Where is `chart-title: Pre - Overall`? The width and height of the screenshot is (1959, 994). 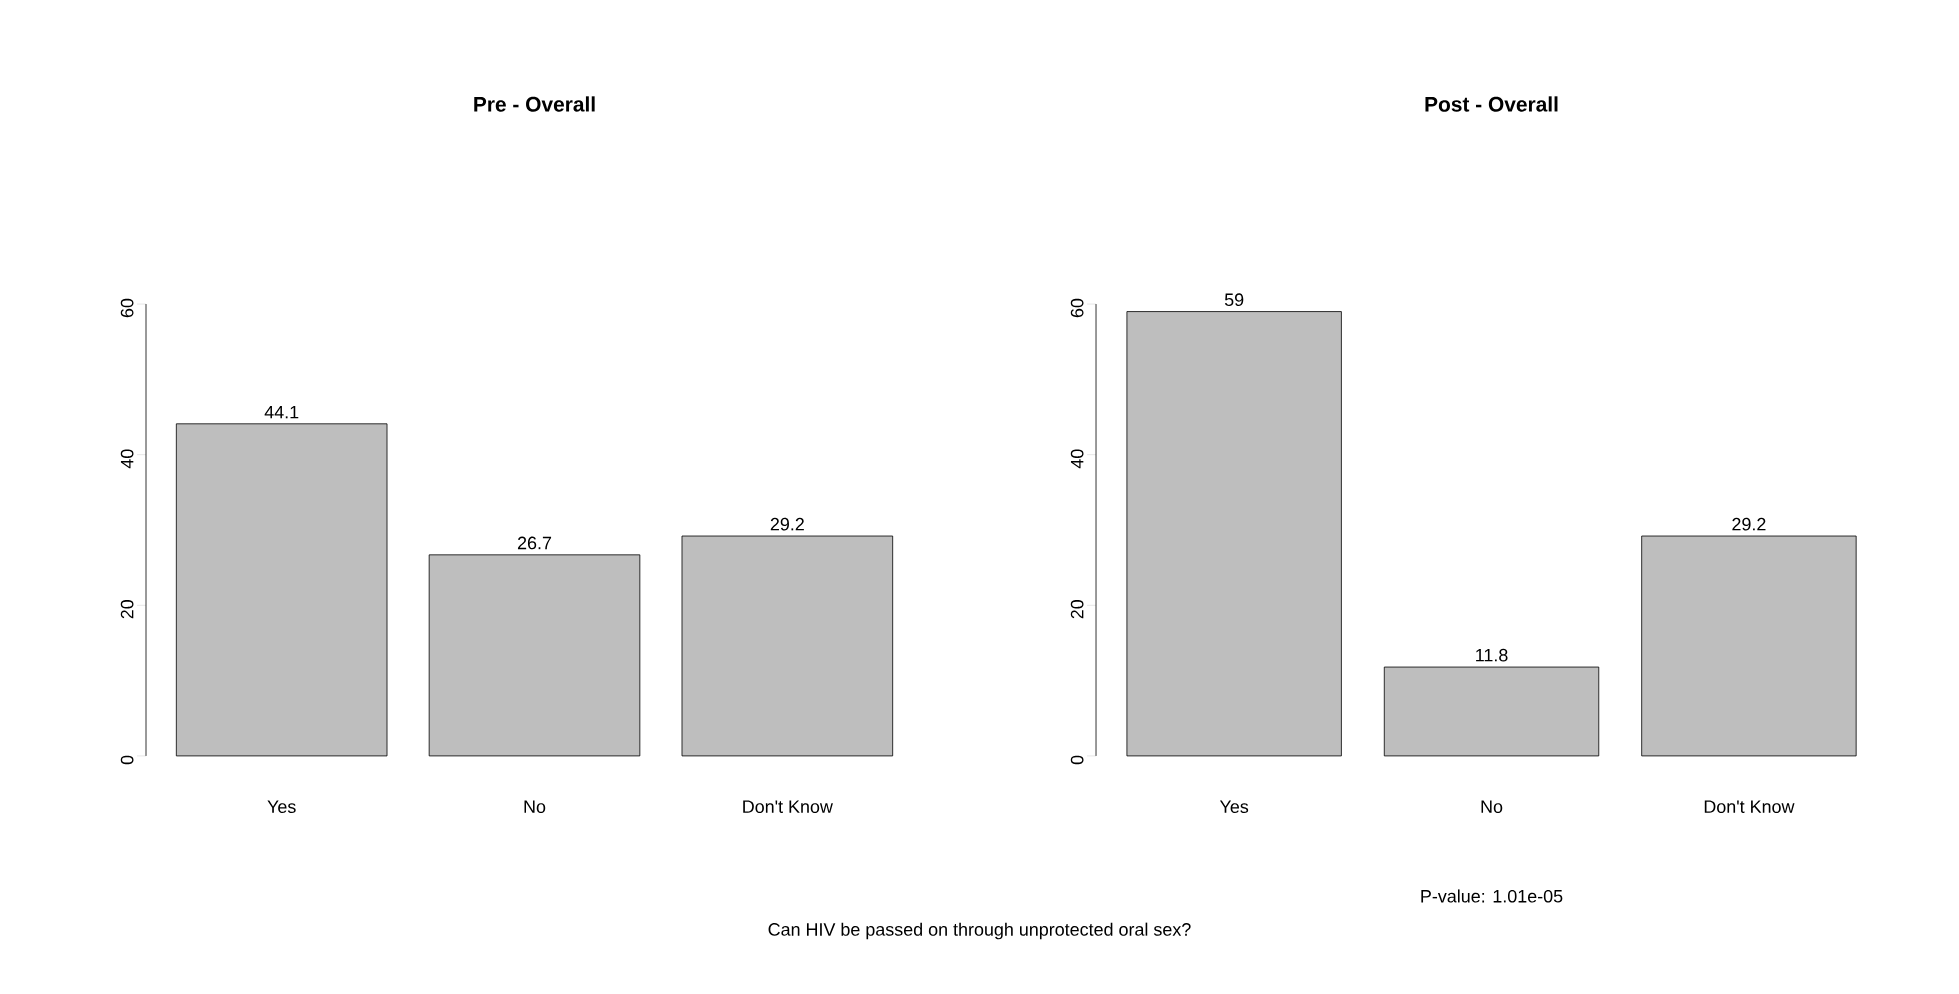 chart-title: Pre - Overall is located at coordinates (534, 104).